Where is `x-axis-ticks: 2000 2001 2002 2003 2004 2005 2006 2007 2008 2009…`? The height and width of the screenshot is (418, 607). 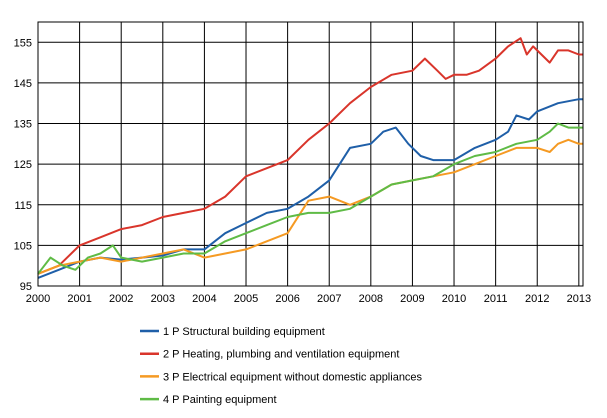
x-axis-ticks: 2000 2001 2002 2003 2004 2005 2006 2007 2008 2009… is located at coordinates (308, 299).